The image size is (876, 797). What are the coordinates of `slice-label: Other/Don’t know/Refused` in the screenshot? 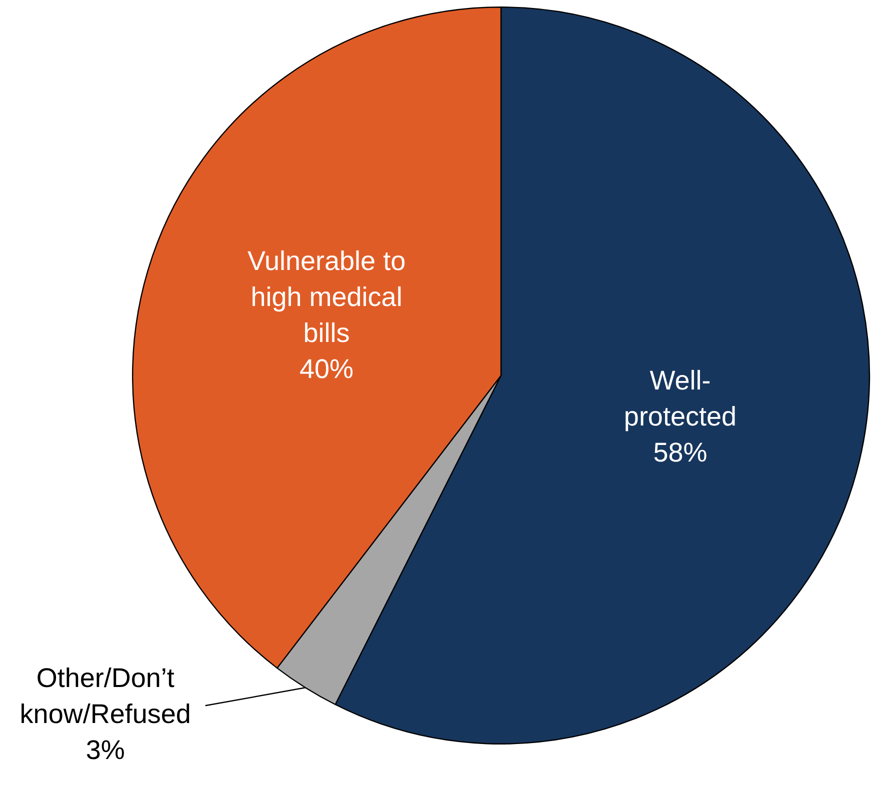 It's located at (105, 696).